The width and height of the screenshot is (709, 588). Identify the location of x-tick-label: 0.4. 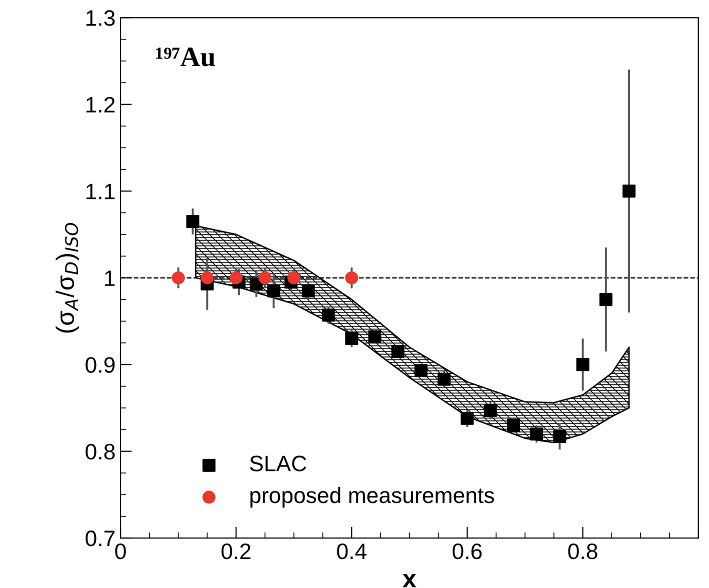
(351, 551).